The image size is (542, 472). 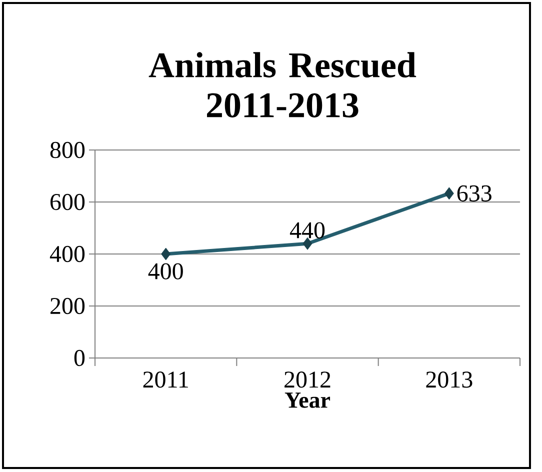 What do you see at coordinates (165, 380) in the screenshot?
I see `x-tick-label: 2011` at bounding box center [165, 380].